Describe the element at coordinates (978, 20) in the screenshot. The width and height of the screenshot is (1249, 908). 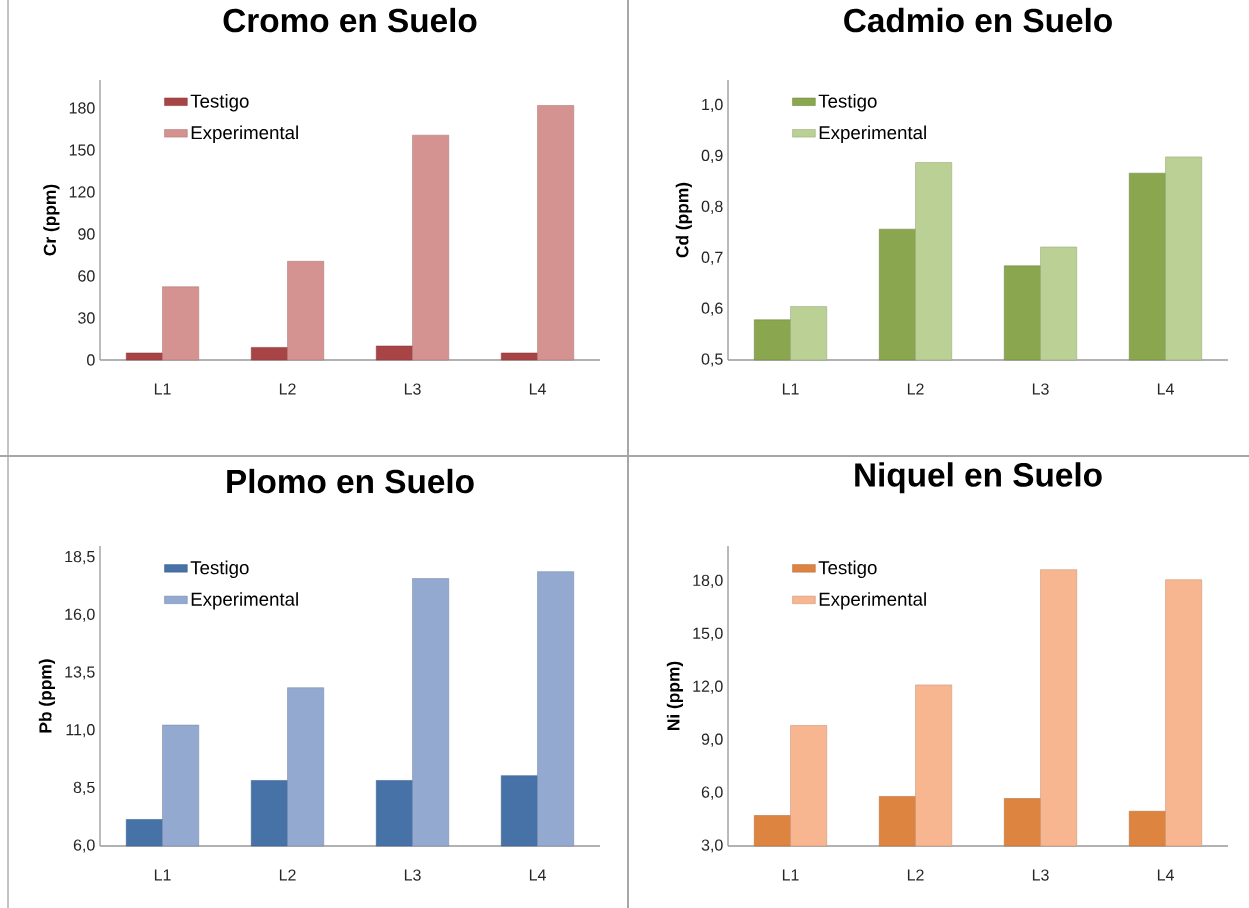
I see `chart-title: Cadmio en Suelo` at that location.